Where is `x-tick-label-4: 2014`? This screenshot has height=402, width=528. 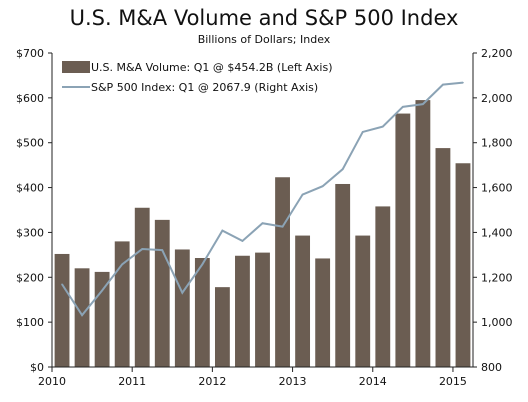
x-tick-label-4: 2014 is located at coordinates (373, 381).